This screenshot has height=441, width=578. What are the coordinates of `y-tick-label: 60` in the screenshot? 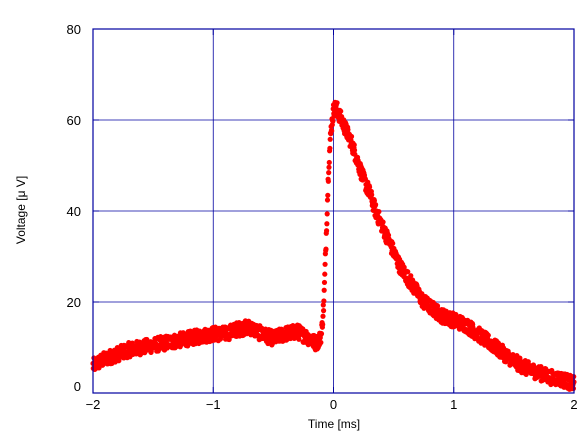 It's located at (74, 120).